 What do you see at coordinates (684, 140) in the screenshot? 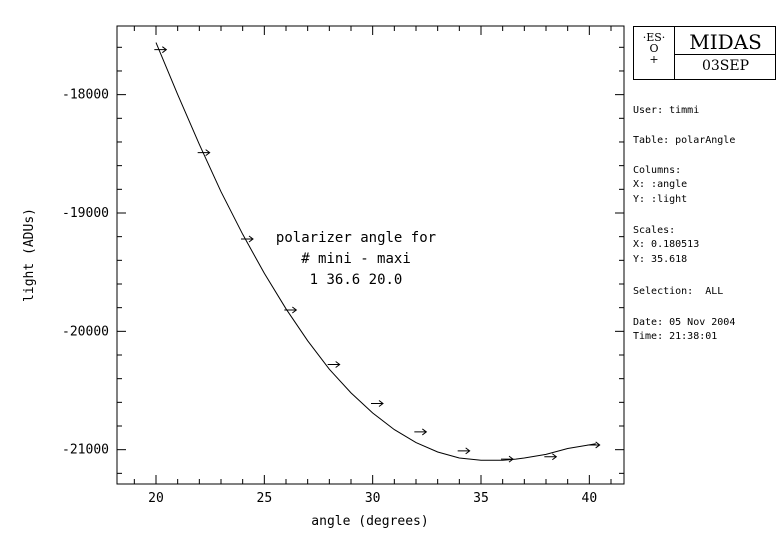
I see `info-table: Table: polarAngle` at bounding box center [684, 140].